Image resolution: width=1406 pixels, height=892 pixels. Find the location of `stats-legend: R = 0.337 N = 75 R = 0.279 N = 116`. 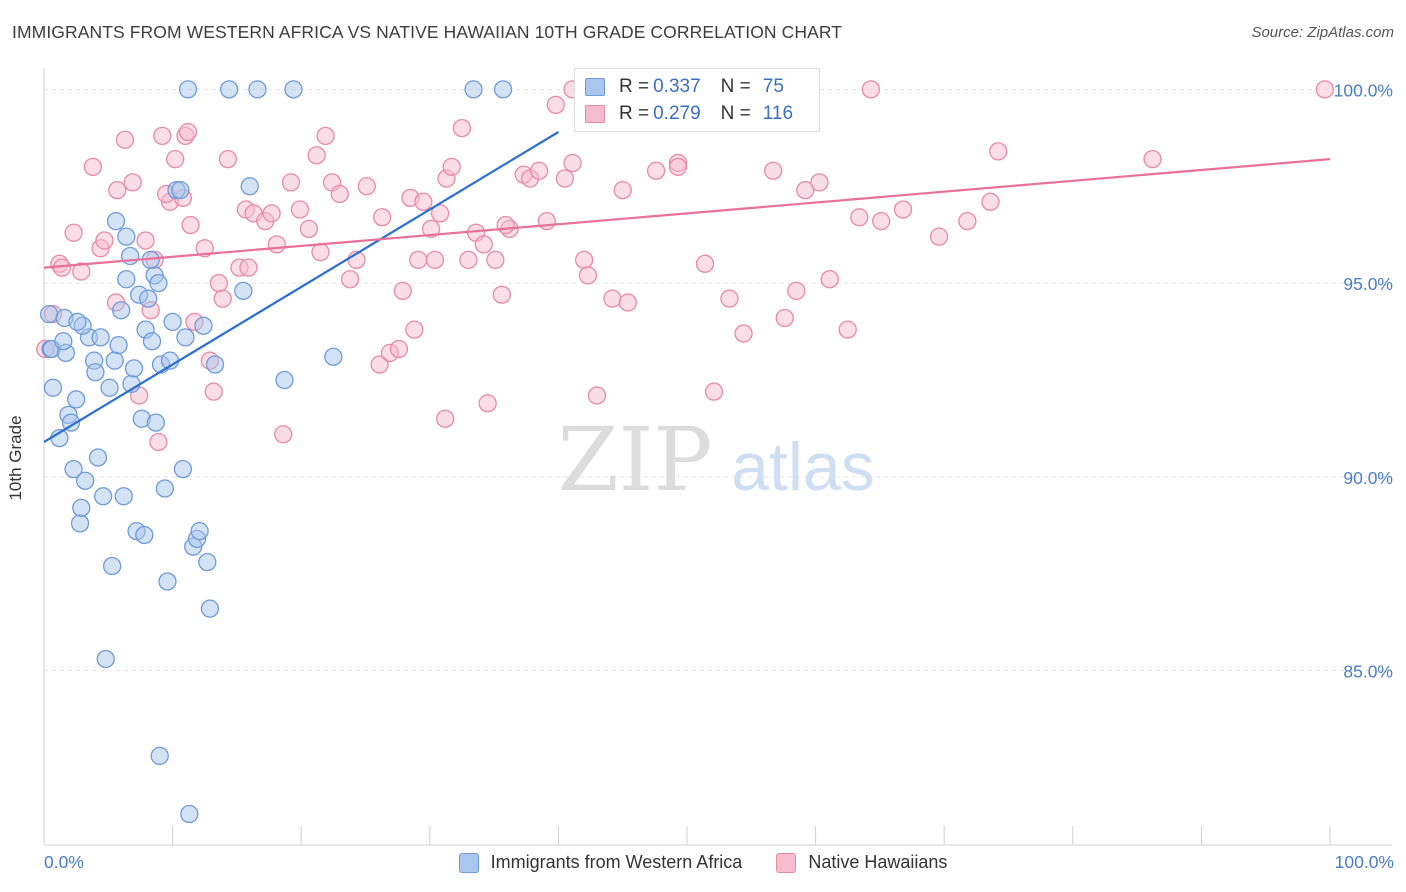

stats-legend: R = 0.337 N = 75 R = 0.279 N = 116 is located at coordinates (697, 100).